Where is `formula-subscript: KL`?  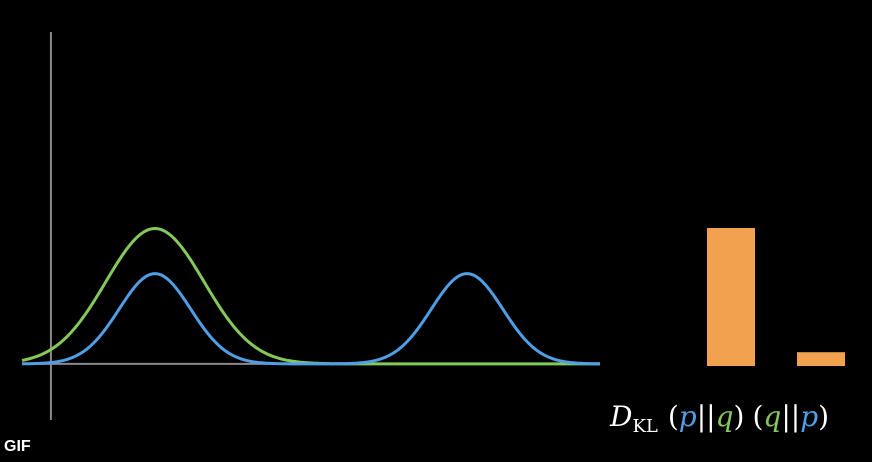 formula-subscript: KL is located at coordinates (644, 426).